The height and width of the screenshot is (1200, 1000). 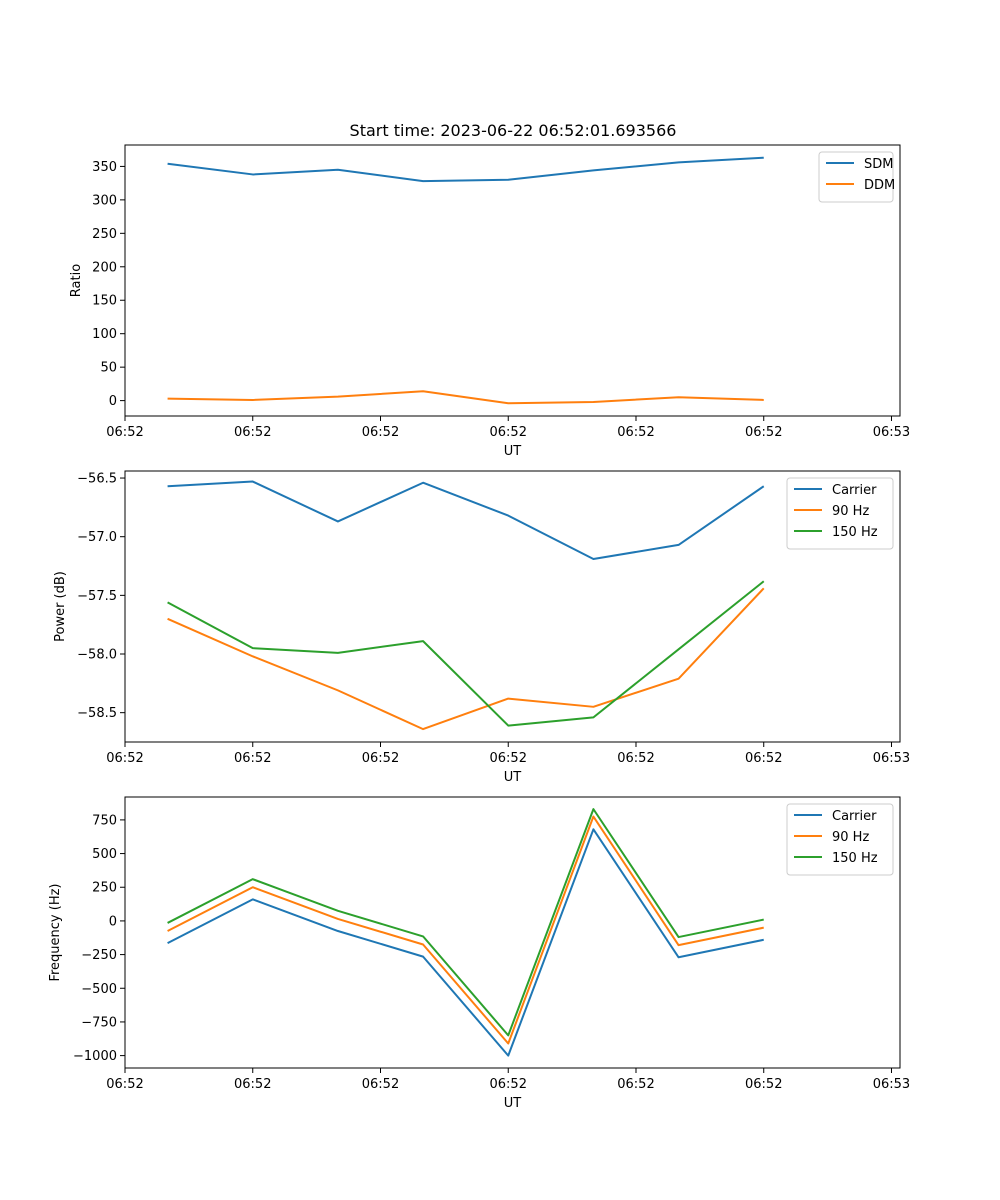 What do you see at coordinates (99, 1022) in the screenshot?
I see `y-tick-label: −750` at bounding box center [99, 1022].